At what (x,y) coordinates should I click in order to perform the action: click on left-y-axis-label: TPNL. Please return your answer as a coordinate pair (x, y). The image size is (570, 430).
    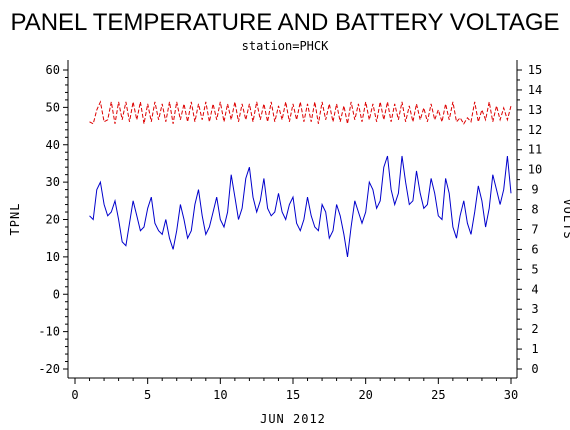
    Looking at the image, I should click on (15, 219).